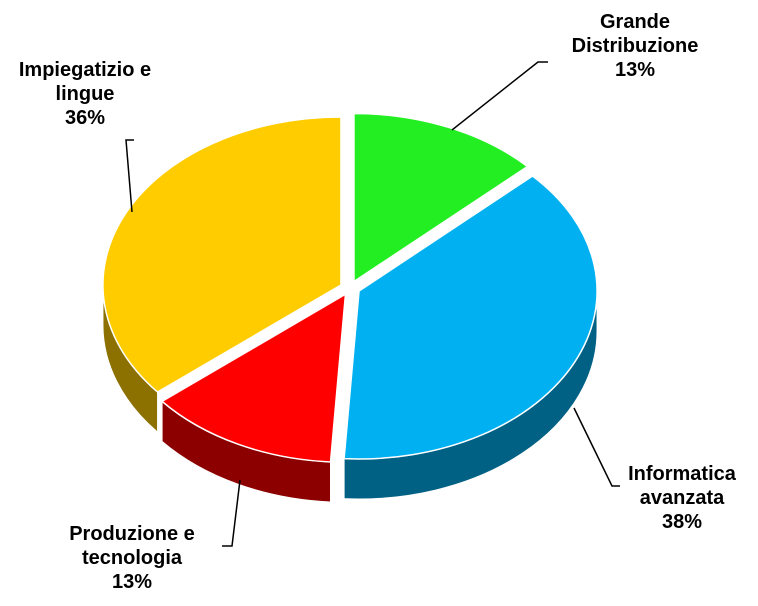  Describe the element at coordinates (682, 522) in the screenshot. I see `value-label: 38%` at that location.